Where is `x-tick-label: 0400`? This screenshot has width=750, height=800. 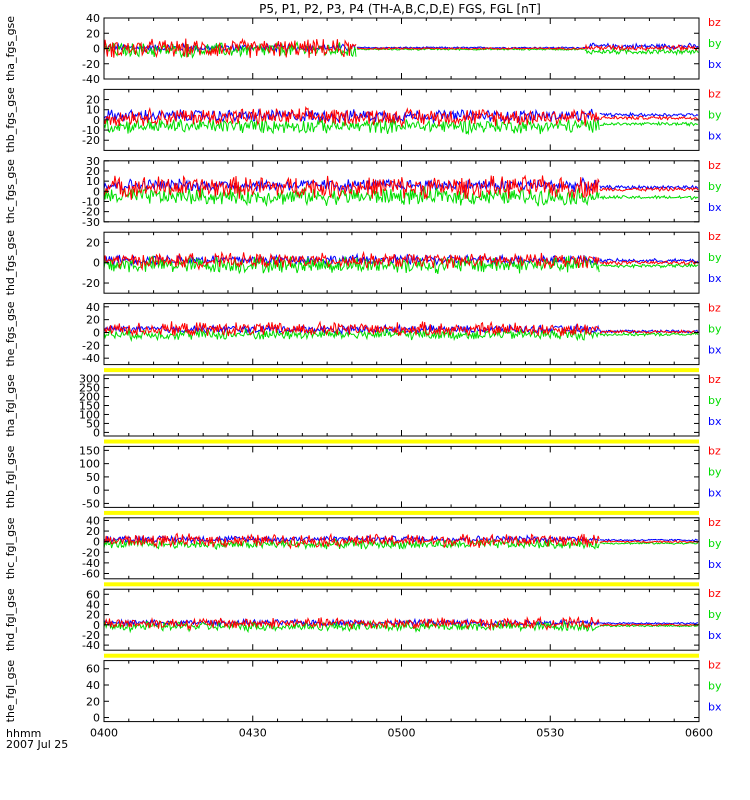 x-tick-label: 0400 is located at coordinates (104, 733).